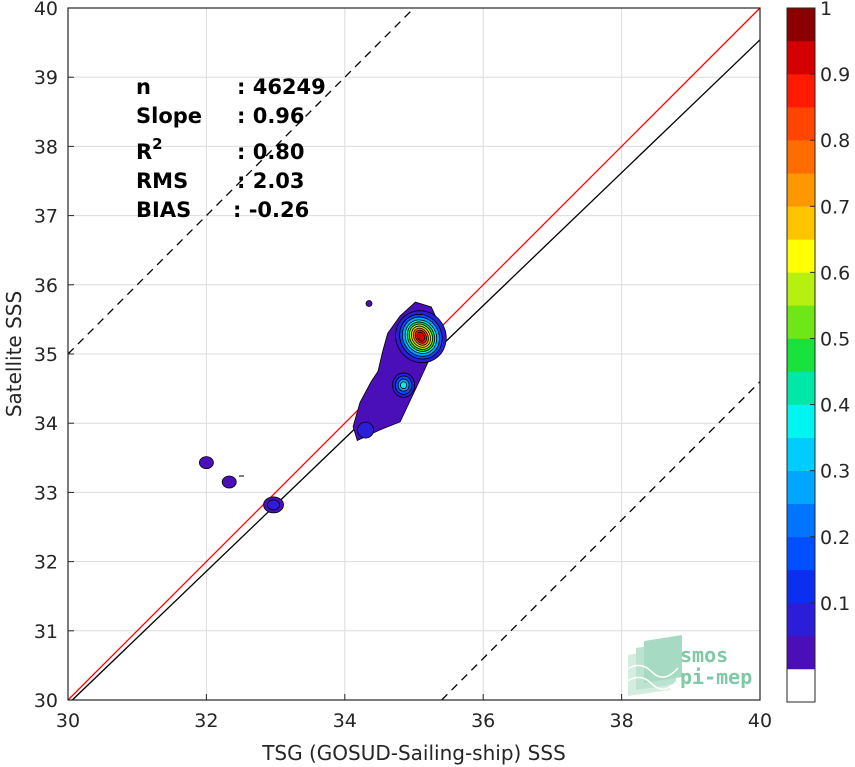  Describe the element at coordinates (46, 424) in the screenshot. I see `y-tick-label: 34` at that location.